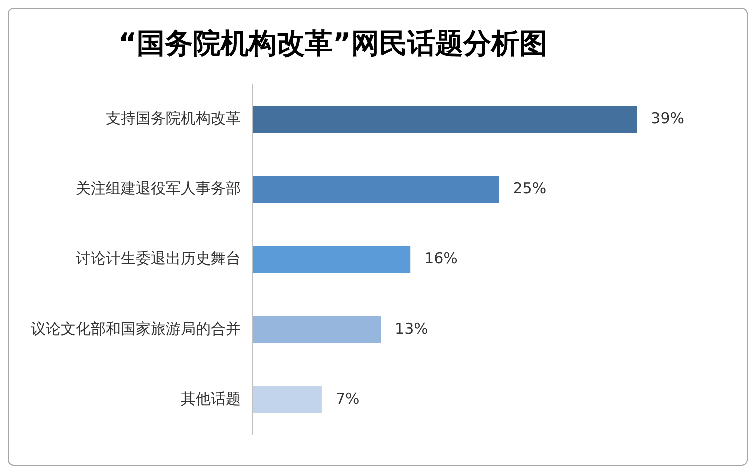  What do you see at coordinates (211, 399) in the screenshot?
I see `y-tick-label: 其他话题` at bounding box center [211, 399].